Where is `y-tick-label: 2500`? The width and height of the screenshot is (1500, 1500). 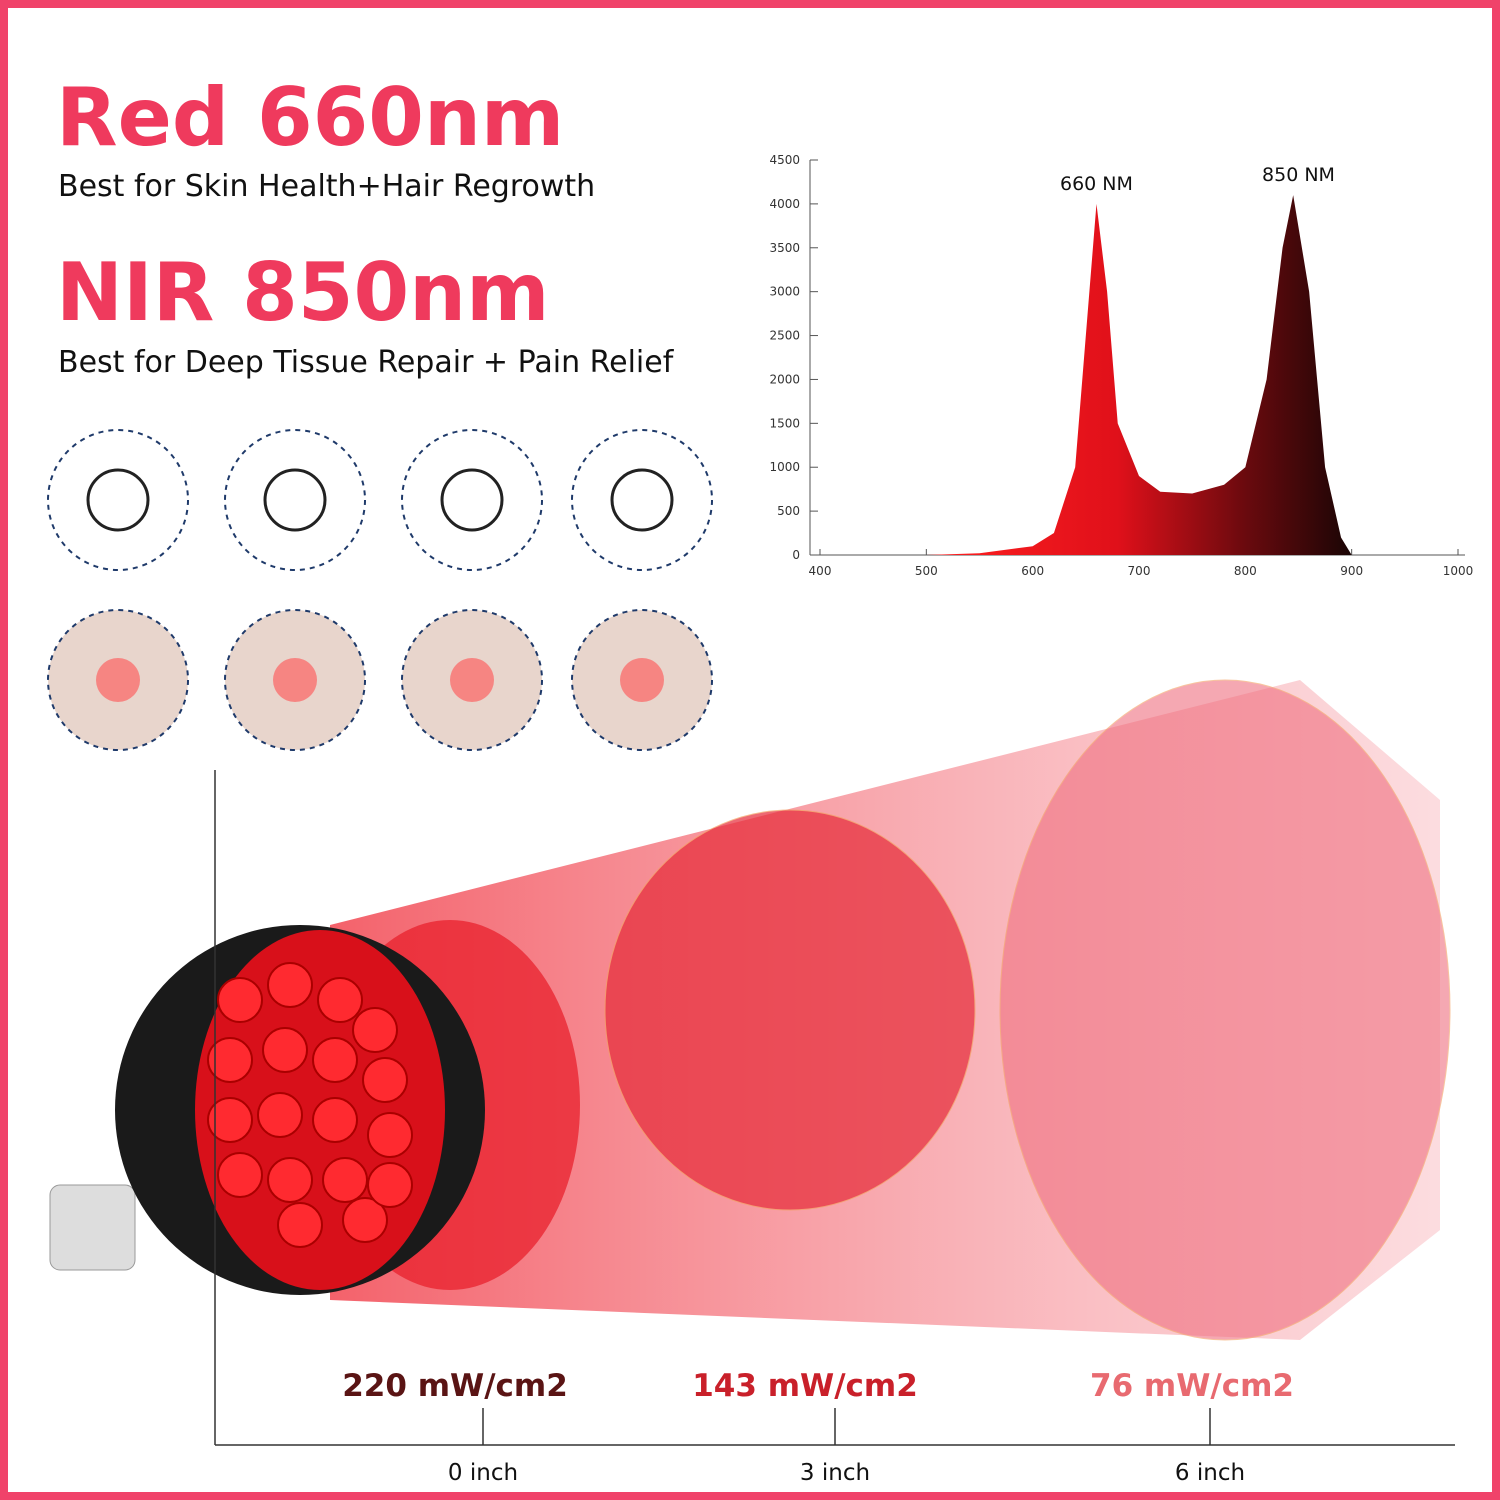 y-tick-label: 2500 is located at coordinates (784, 336).